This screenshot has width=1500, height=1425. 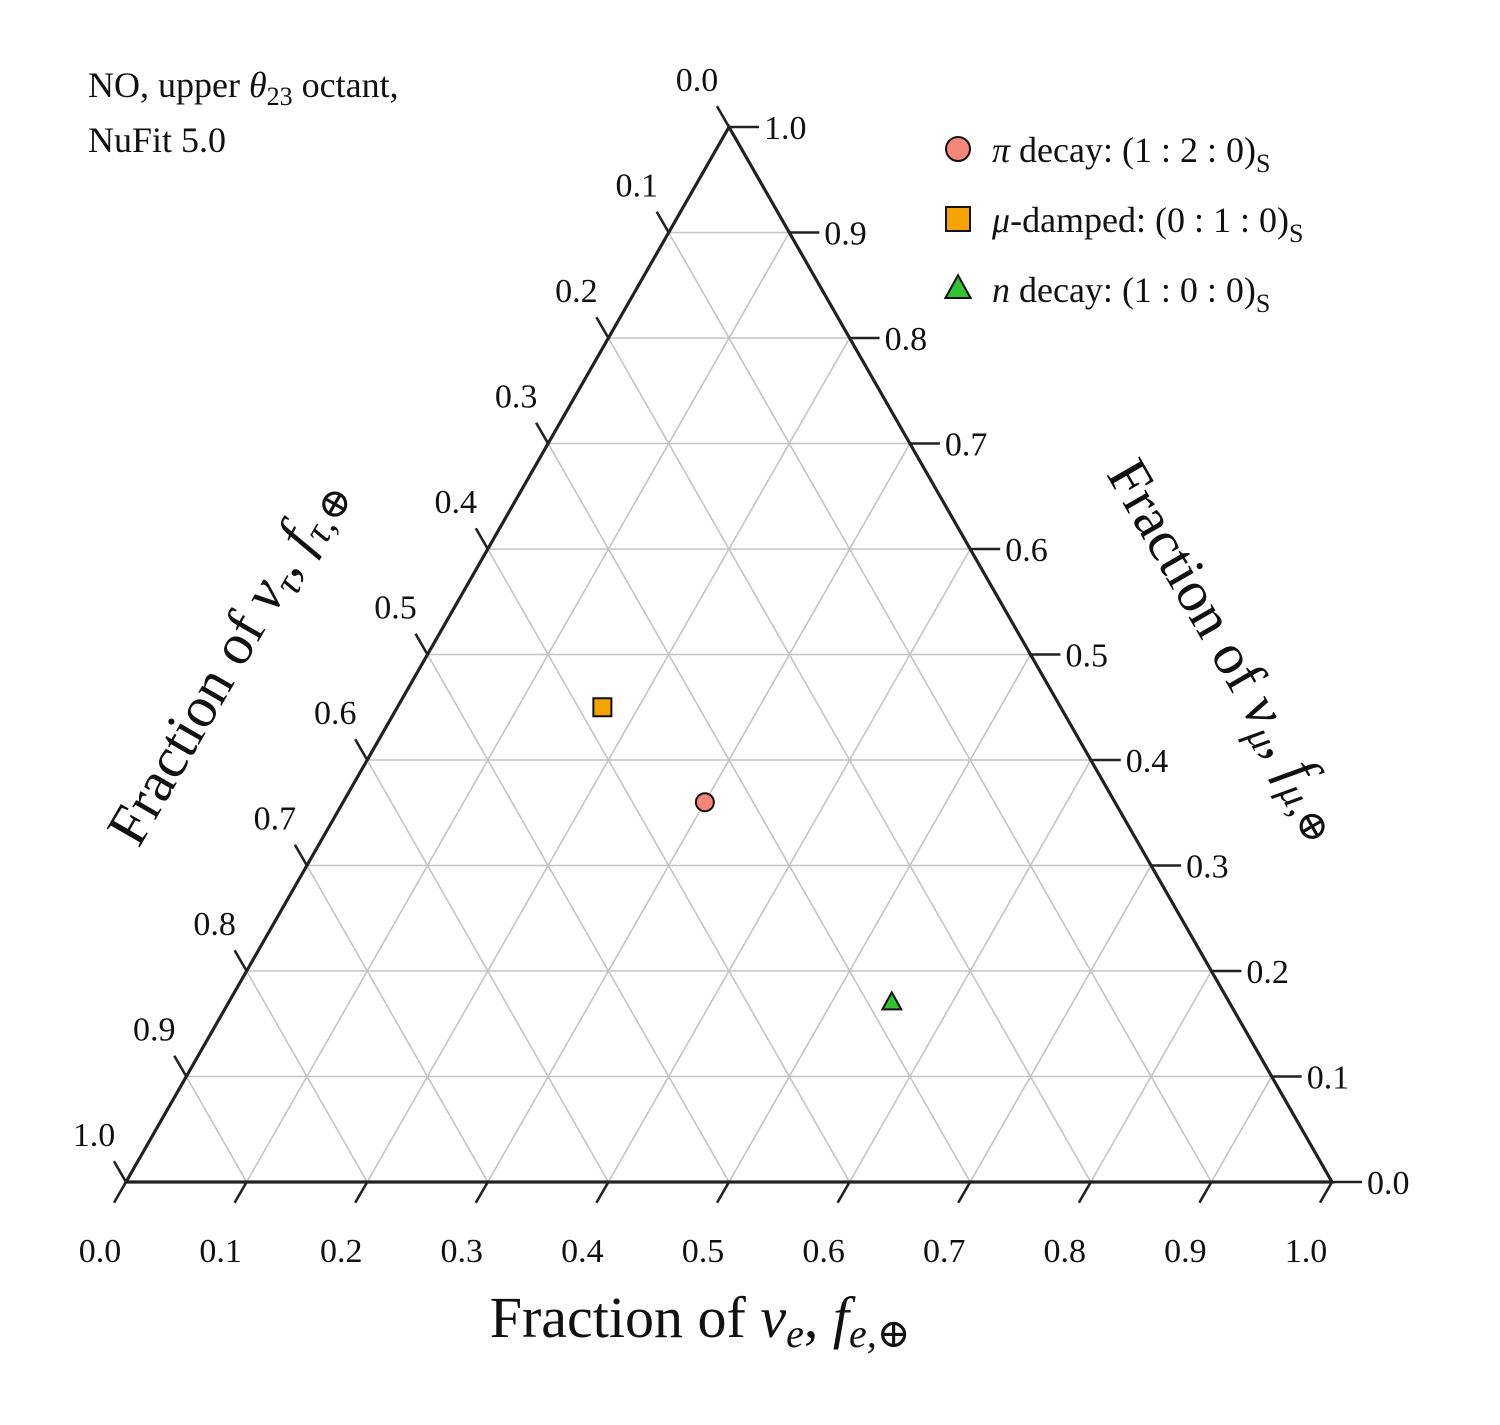 I want to click on left-tick-label: 0.5, so click(x=395, y=608).